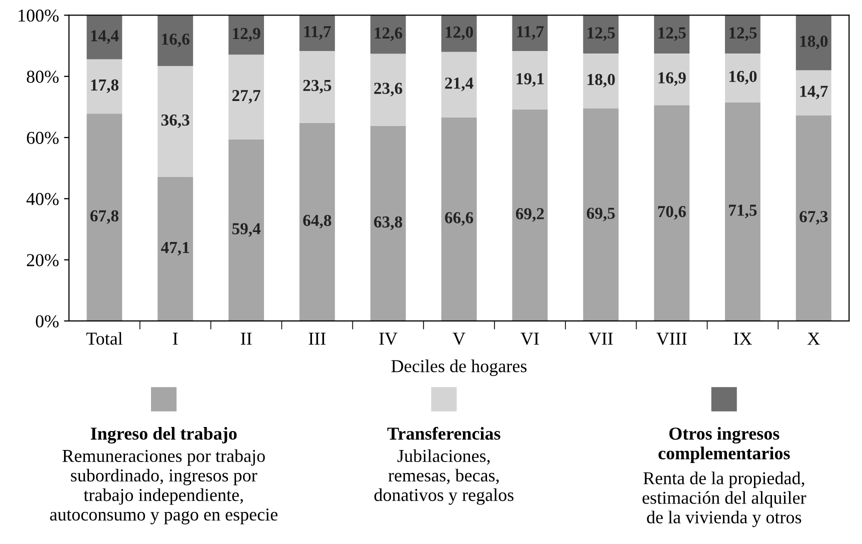 Image resolution: width=862 pixels, height=544 pixels. What do you see at coordinates (246, 338) in the screenshot?
I see `x-tick-label: II` at bounding box center [246, 338].